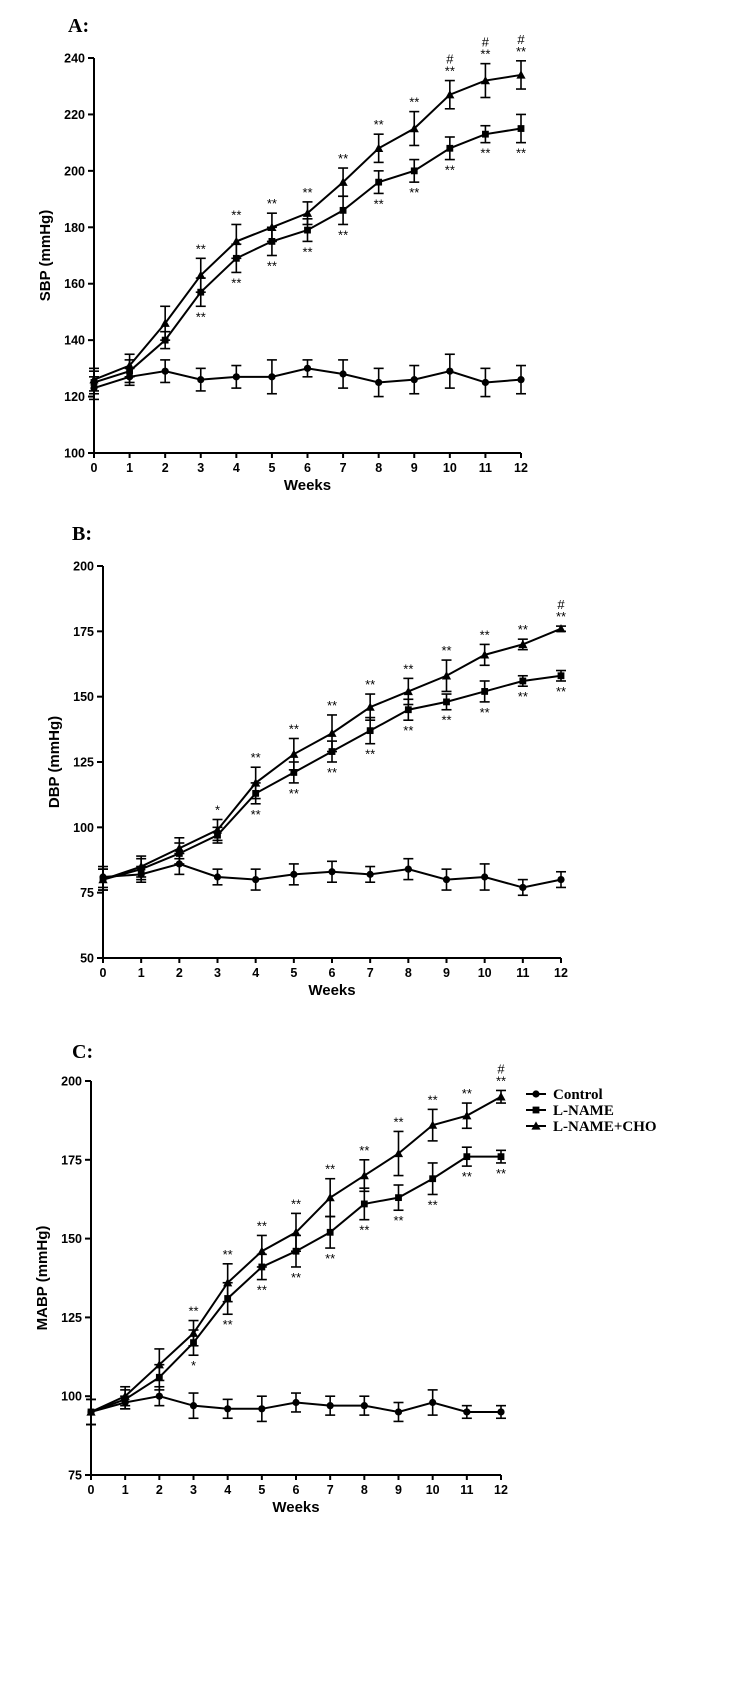  Describe the element at coordinates (296, 1286) in the screenshot. I see `series-l-name` at that location.